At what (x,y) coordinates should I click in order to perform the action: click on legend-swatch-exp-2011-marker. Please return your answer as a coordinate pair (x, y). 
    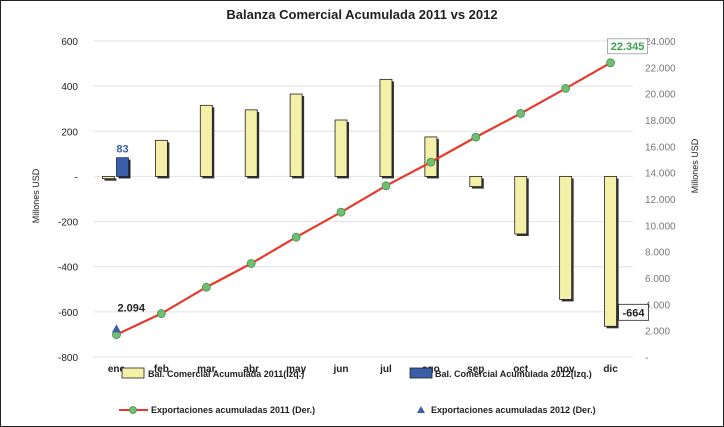
    Looking at the image, I should click on (133, 410).